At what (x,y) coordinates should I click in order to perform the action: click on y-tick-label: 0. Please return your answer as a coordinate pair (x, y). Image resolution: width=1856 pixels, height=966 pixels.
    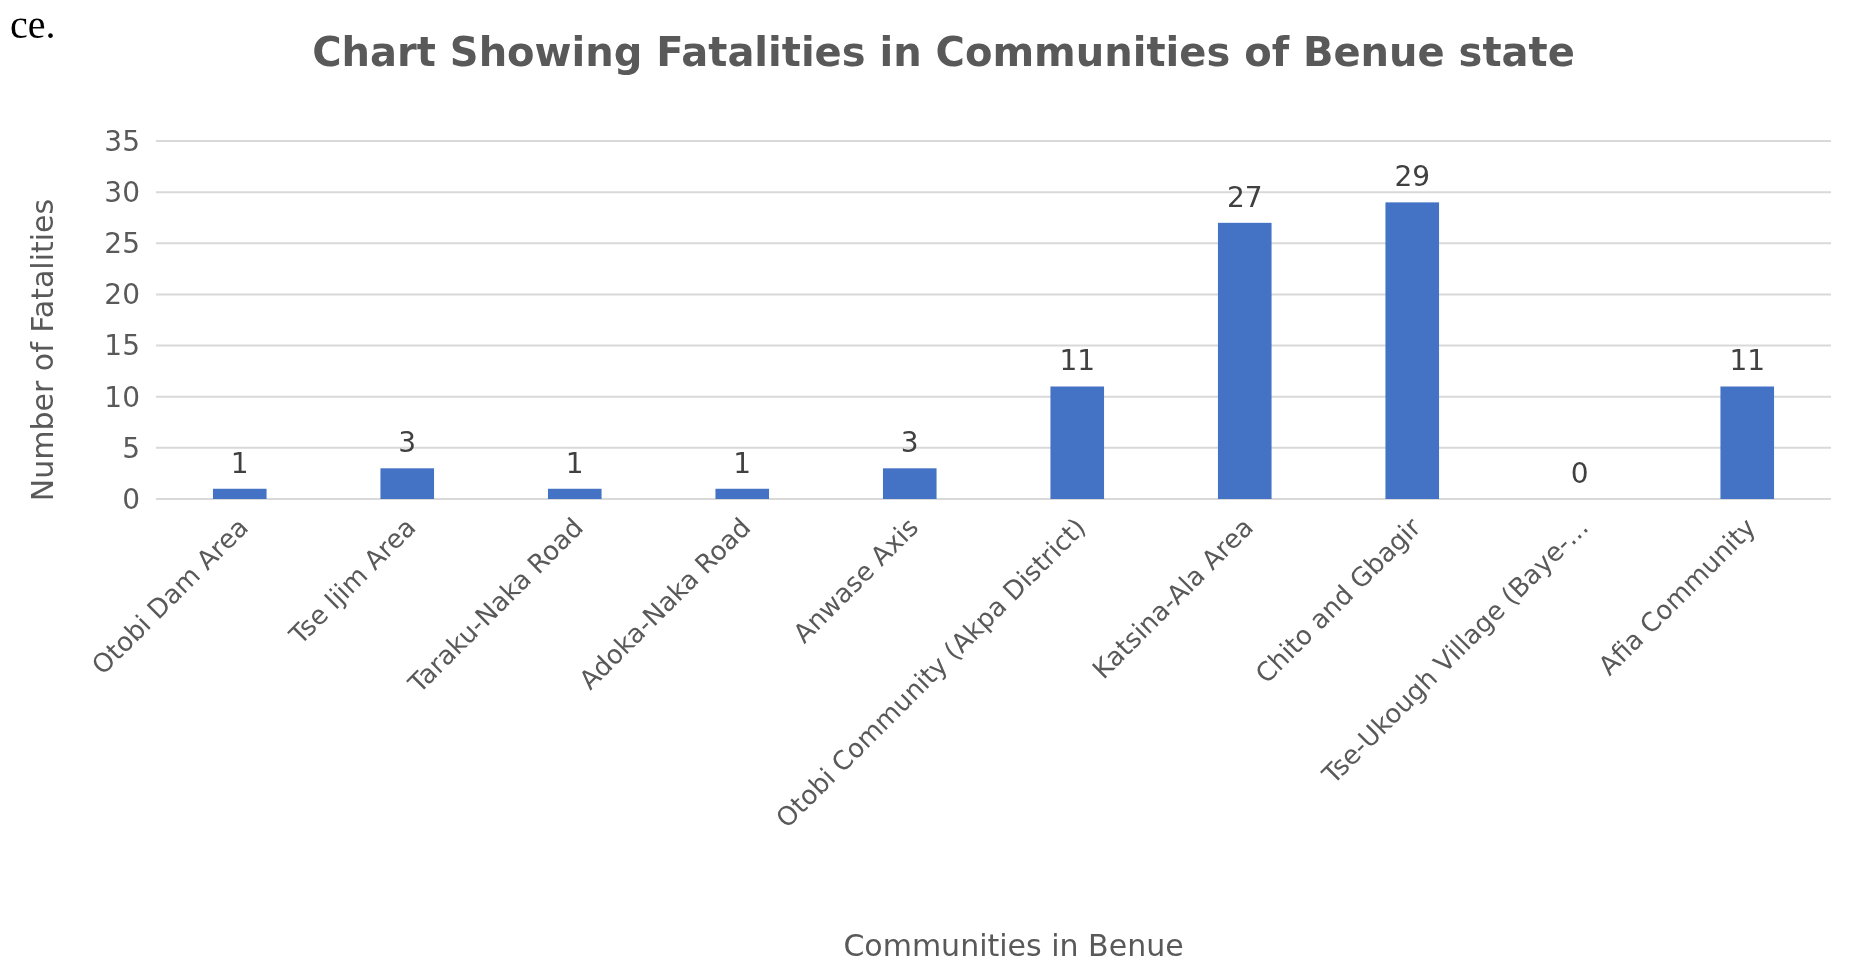
    Looking at the image, I should click on (131, 499).